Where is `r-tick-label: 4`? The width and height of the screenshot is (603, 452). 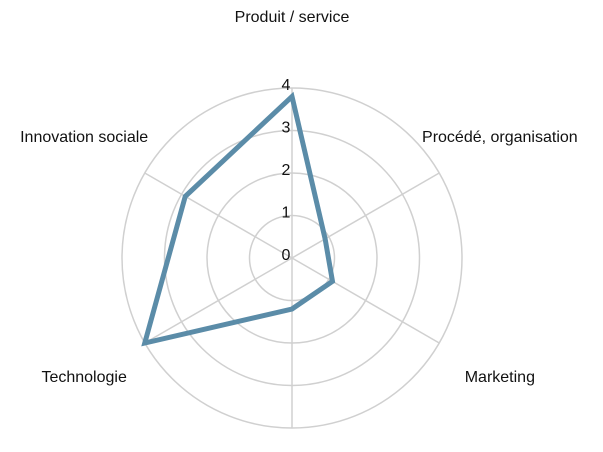
r-tick-label: 4 is located at coordinates (286, 85).